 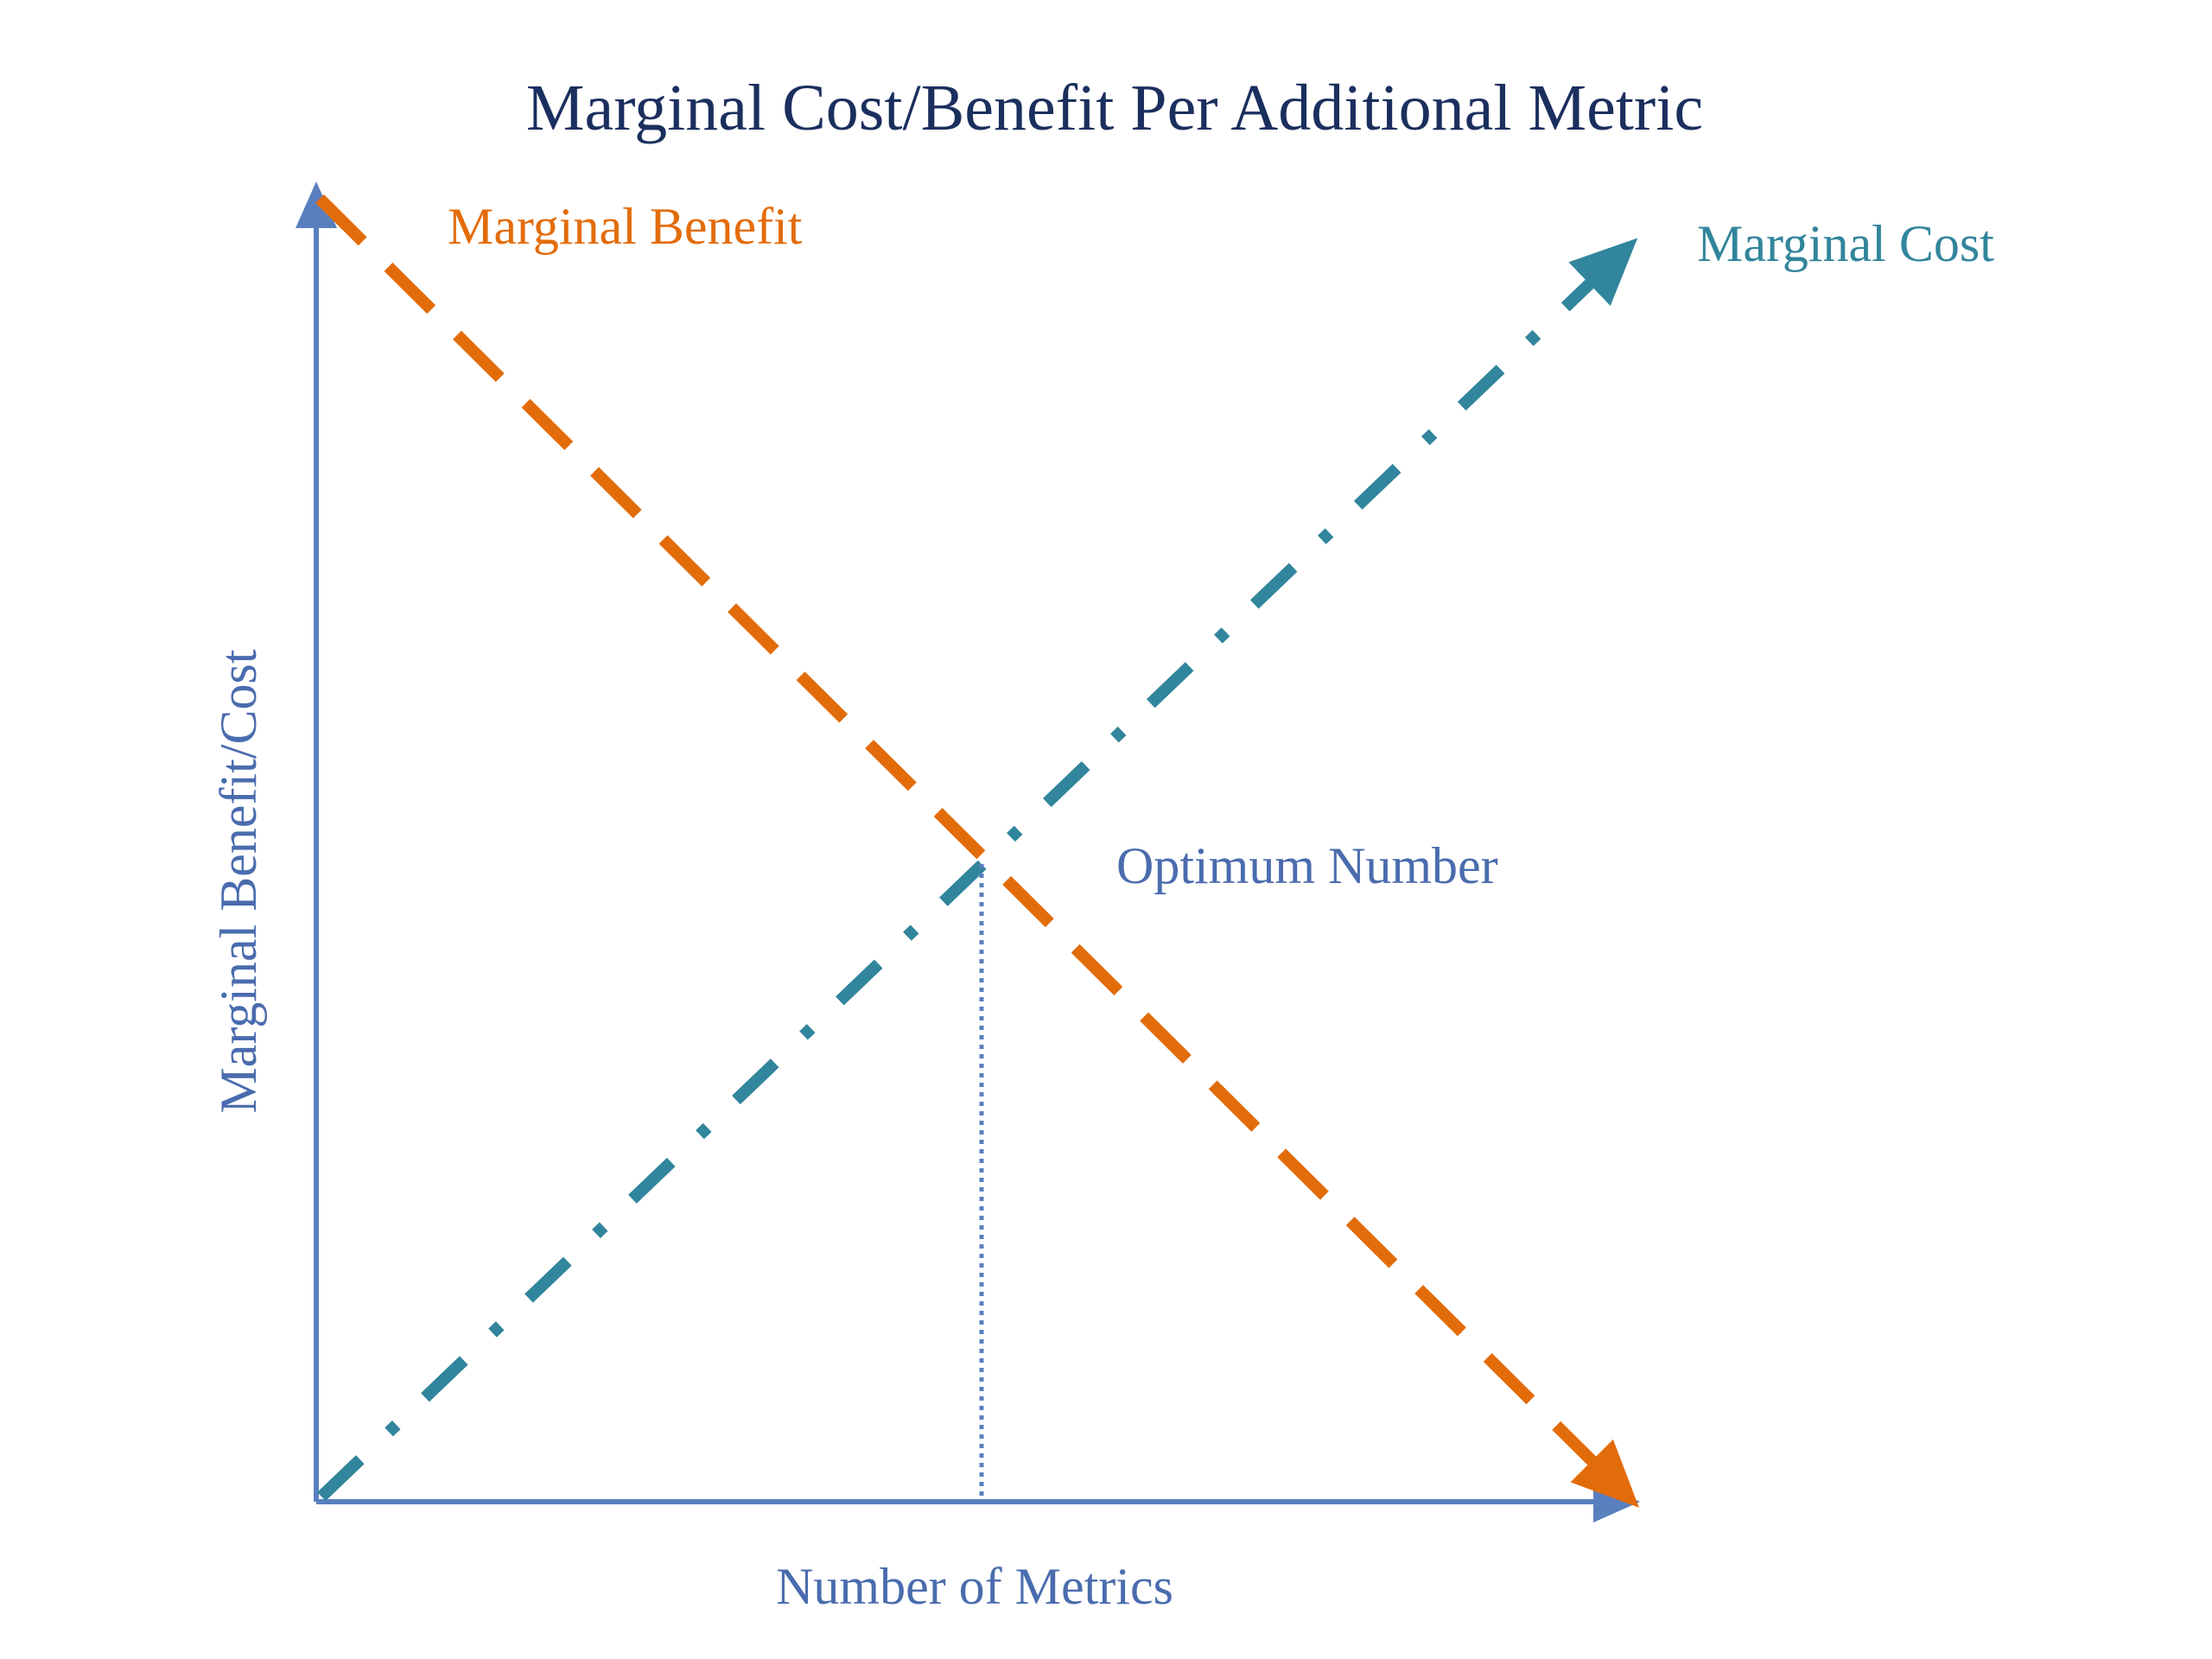 What do you see at coordinates (1846, 243) in the screenshot?
I see `marginal-cost-label: Marginal Cost` at bounding box center [1846, 243].